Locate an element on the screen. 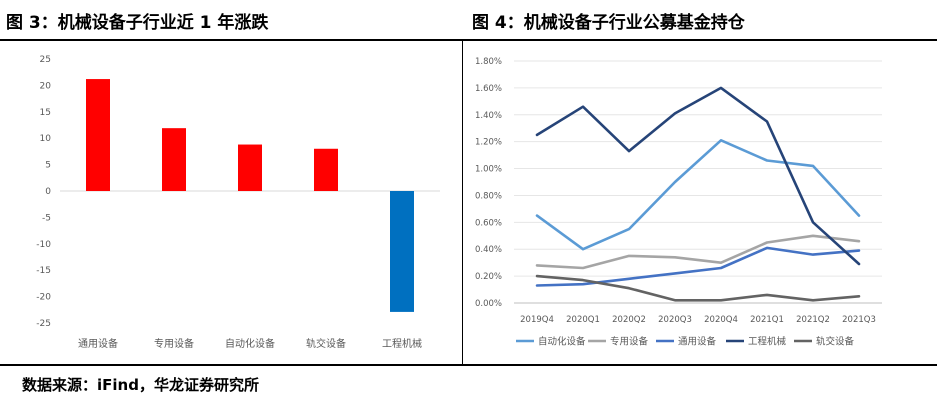 This screenshot has width=937, height=412. y-tick-label: 20 is located at coordinates (46, 86).